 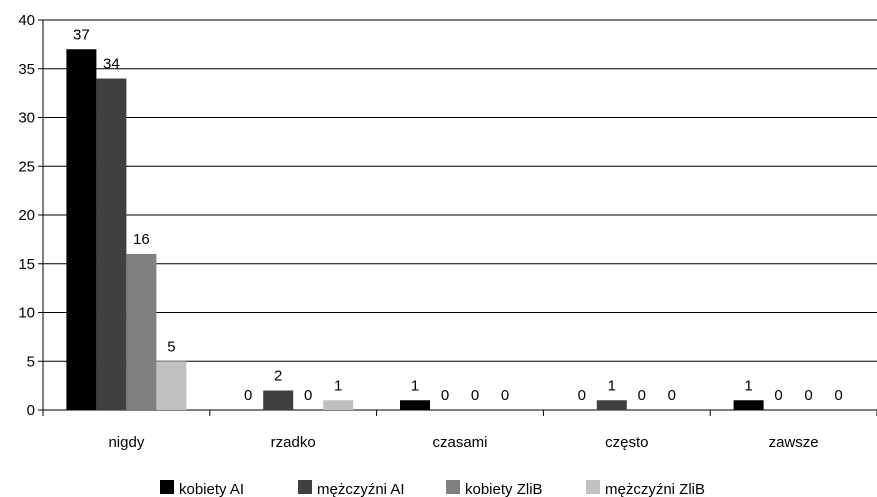 I want to click on x-tick-label: nigdy, so click(x=126, y=442).